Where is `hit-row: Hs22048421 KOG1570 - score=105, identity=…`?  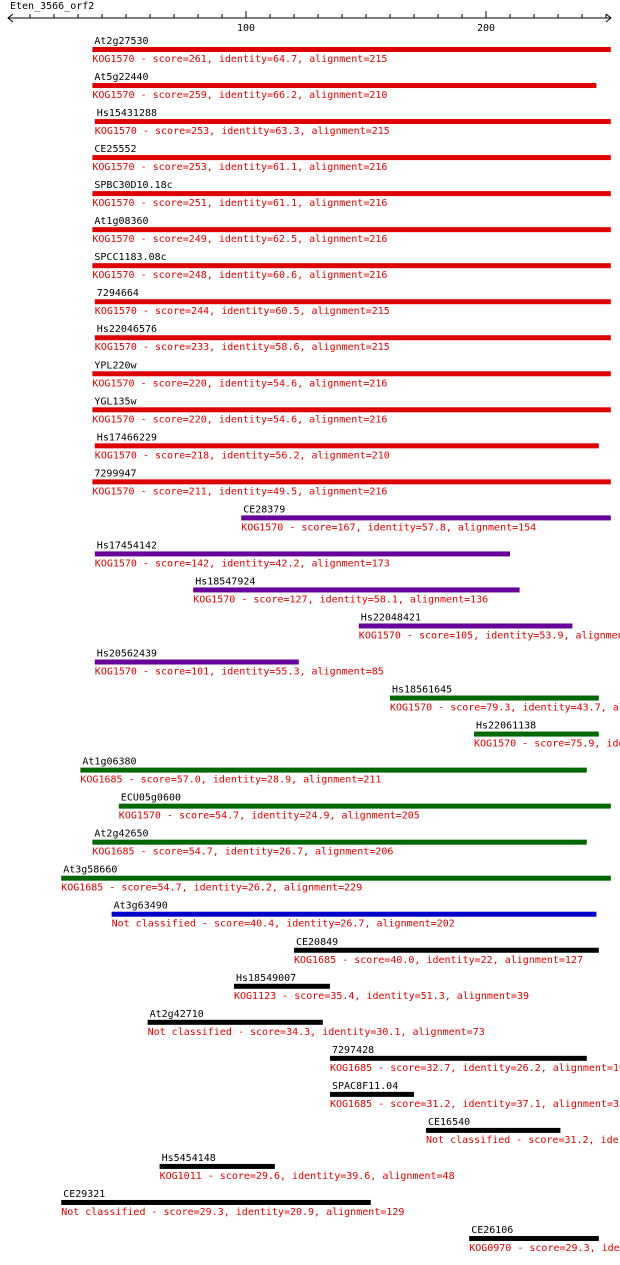 hit-row: Hs22048421 KOG1570 - score=105, identity=… is located at coordinates (489, 626).